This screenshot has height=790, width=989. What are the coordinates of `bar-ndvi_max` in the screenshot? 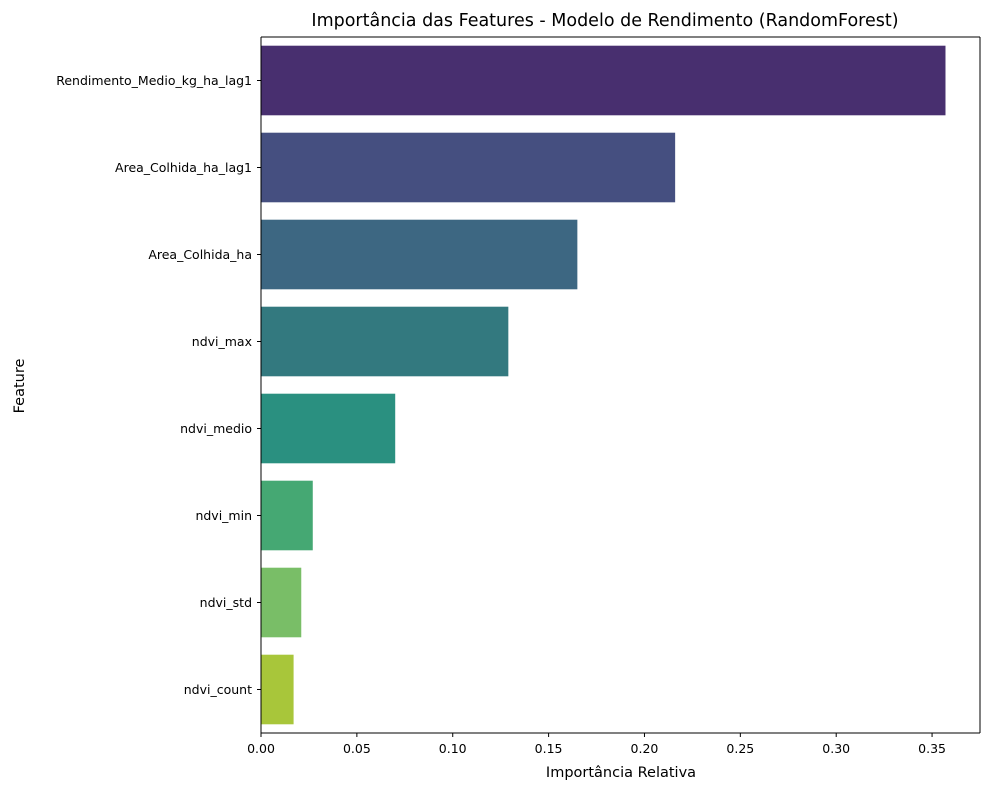 It's located at (385, 341).